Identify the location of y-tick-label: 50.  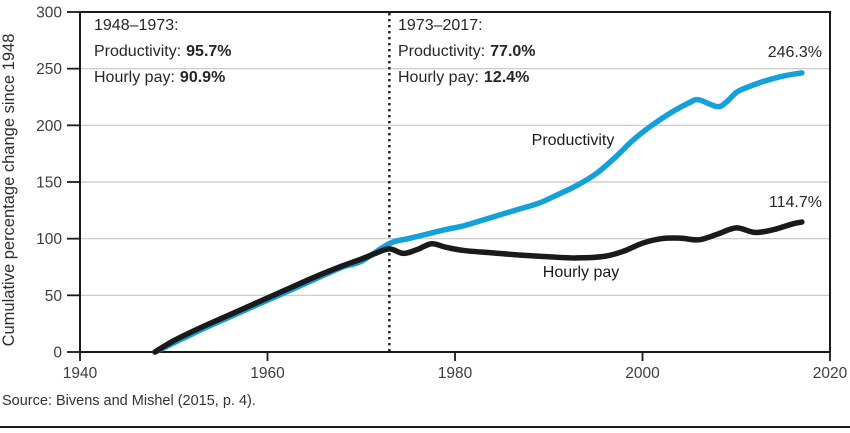
(54, 296).